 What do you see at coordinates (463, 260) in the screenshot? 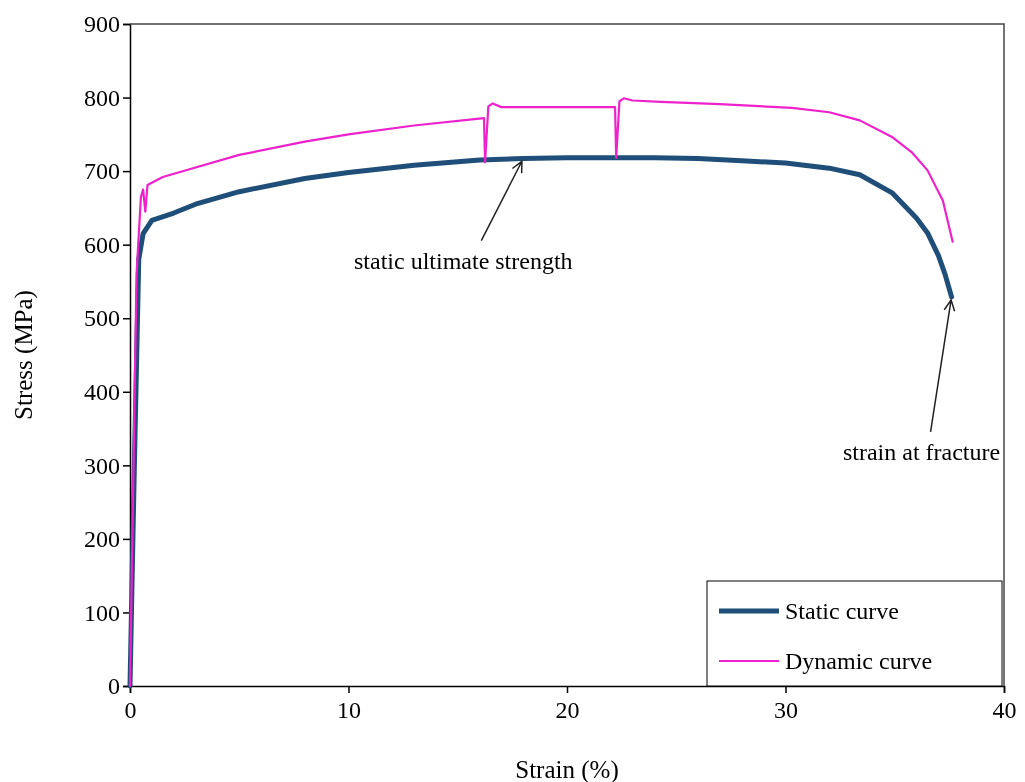
I see `annotation: static ultimate strength` at bounding box center [463, 260].